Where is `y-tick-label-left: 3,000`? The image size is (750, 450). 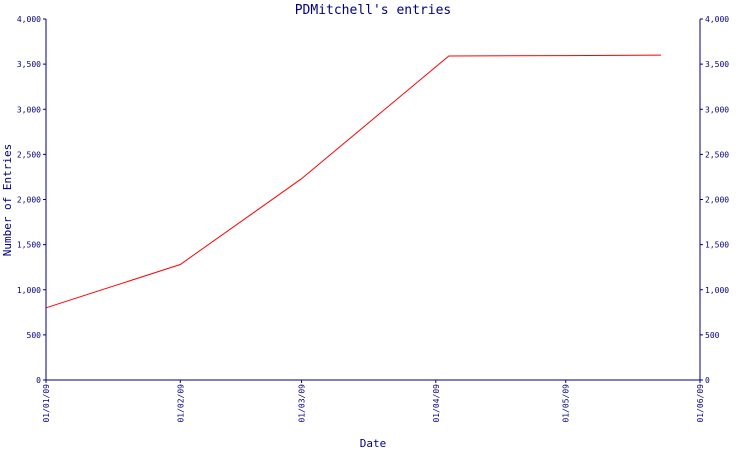
y-tick-label-left: 3,000 is located at coordinates (29, 109).